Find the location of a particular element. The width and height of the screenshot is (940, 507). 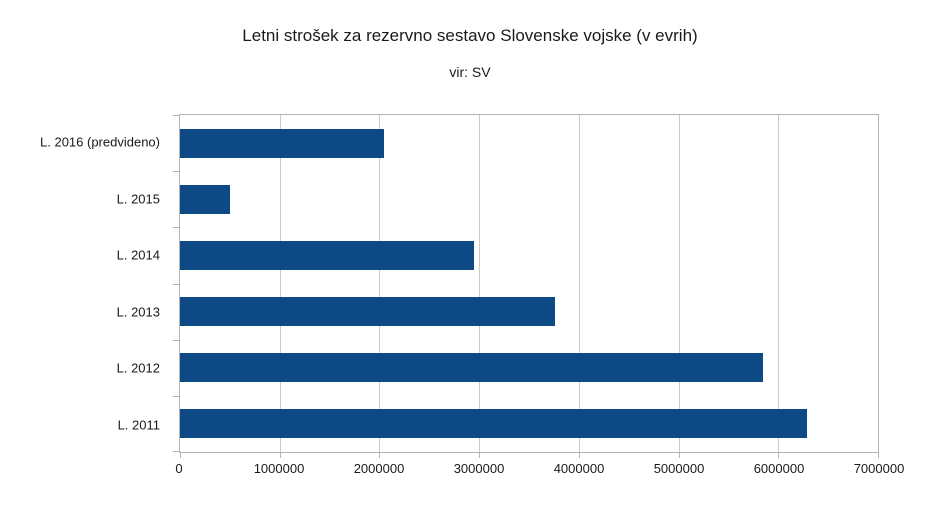

bar-l-2011 is located at coordinates (494, 424).